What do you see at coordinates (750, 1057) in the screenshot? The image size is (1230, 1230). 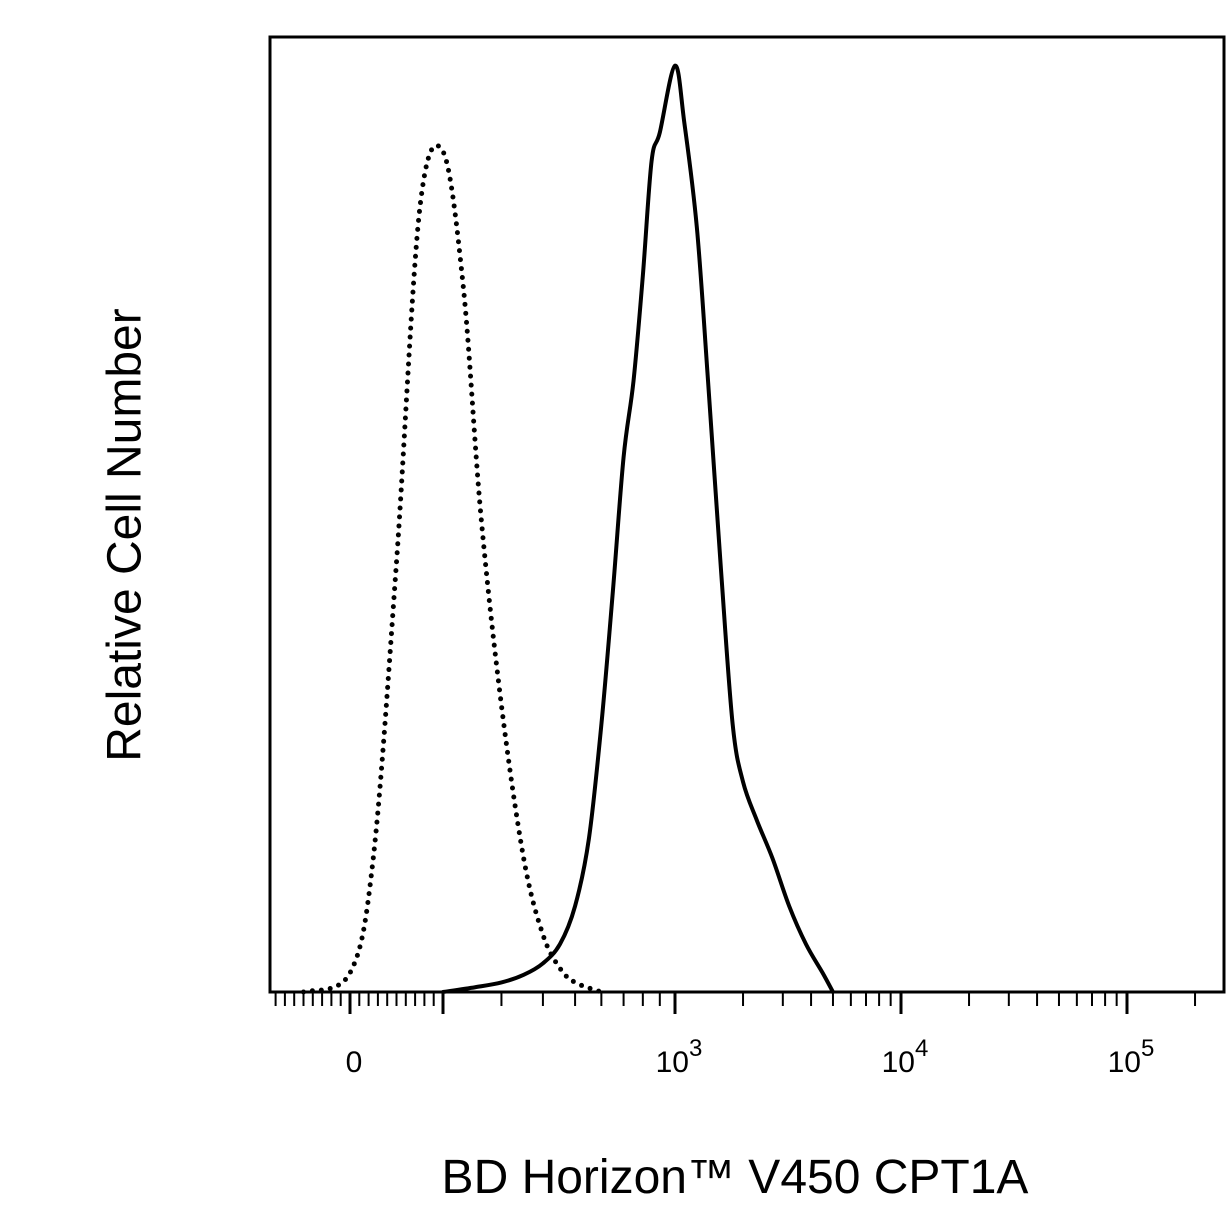 I see `x-tick-labels: 0 10³ 10⁴ 10⁵` at bounding box center [750, 1057].